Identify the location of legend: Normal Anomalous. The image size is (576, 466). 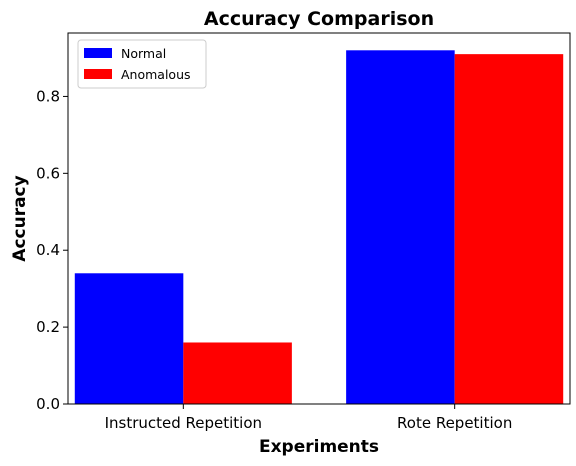
(142, 64).